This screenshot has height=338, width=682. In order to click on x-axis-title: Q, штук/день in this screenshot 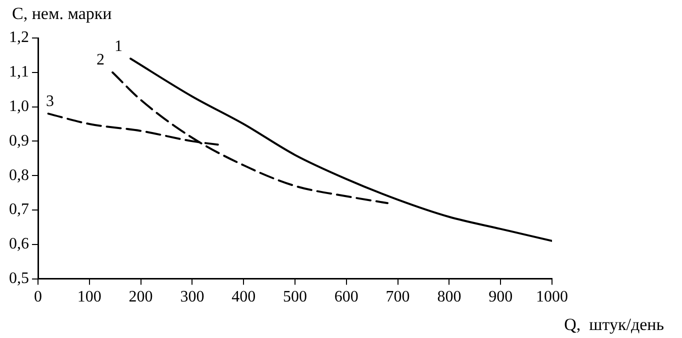, I will do `click(614, 324)`.